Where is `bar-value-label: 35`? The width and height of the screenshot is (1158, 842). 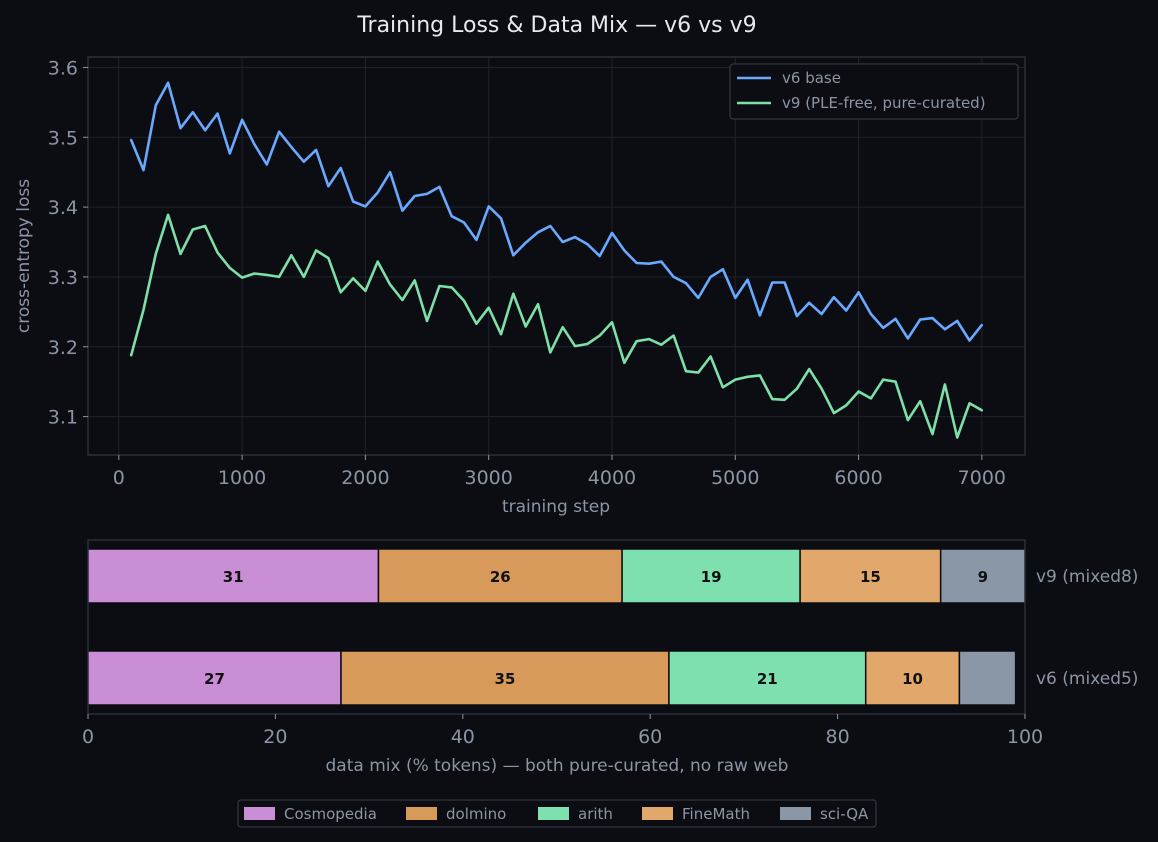 bar-value-label: 35 is located at coordinates (505, 679).